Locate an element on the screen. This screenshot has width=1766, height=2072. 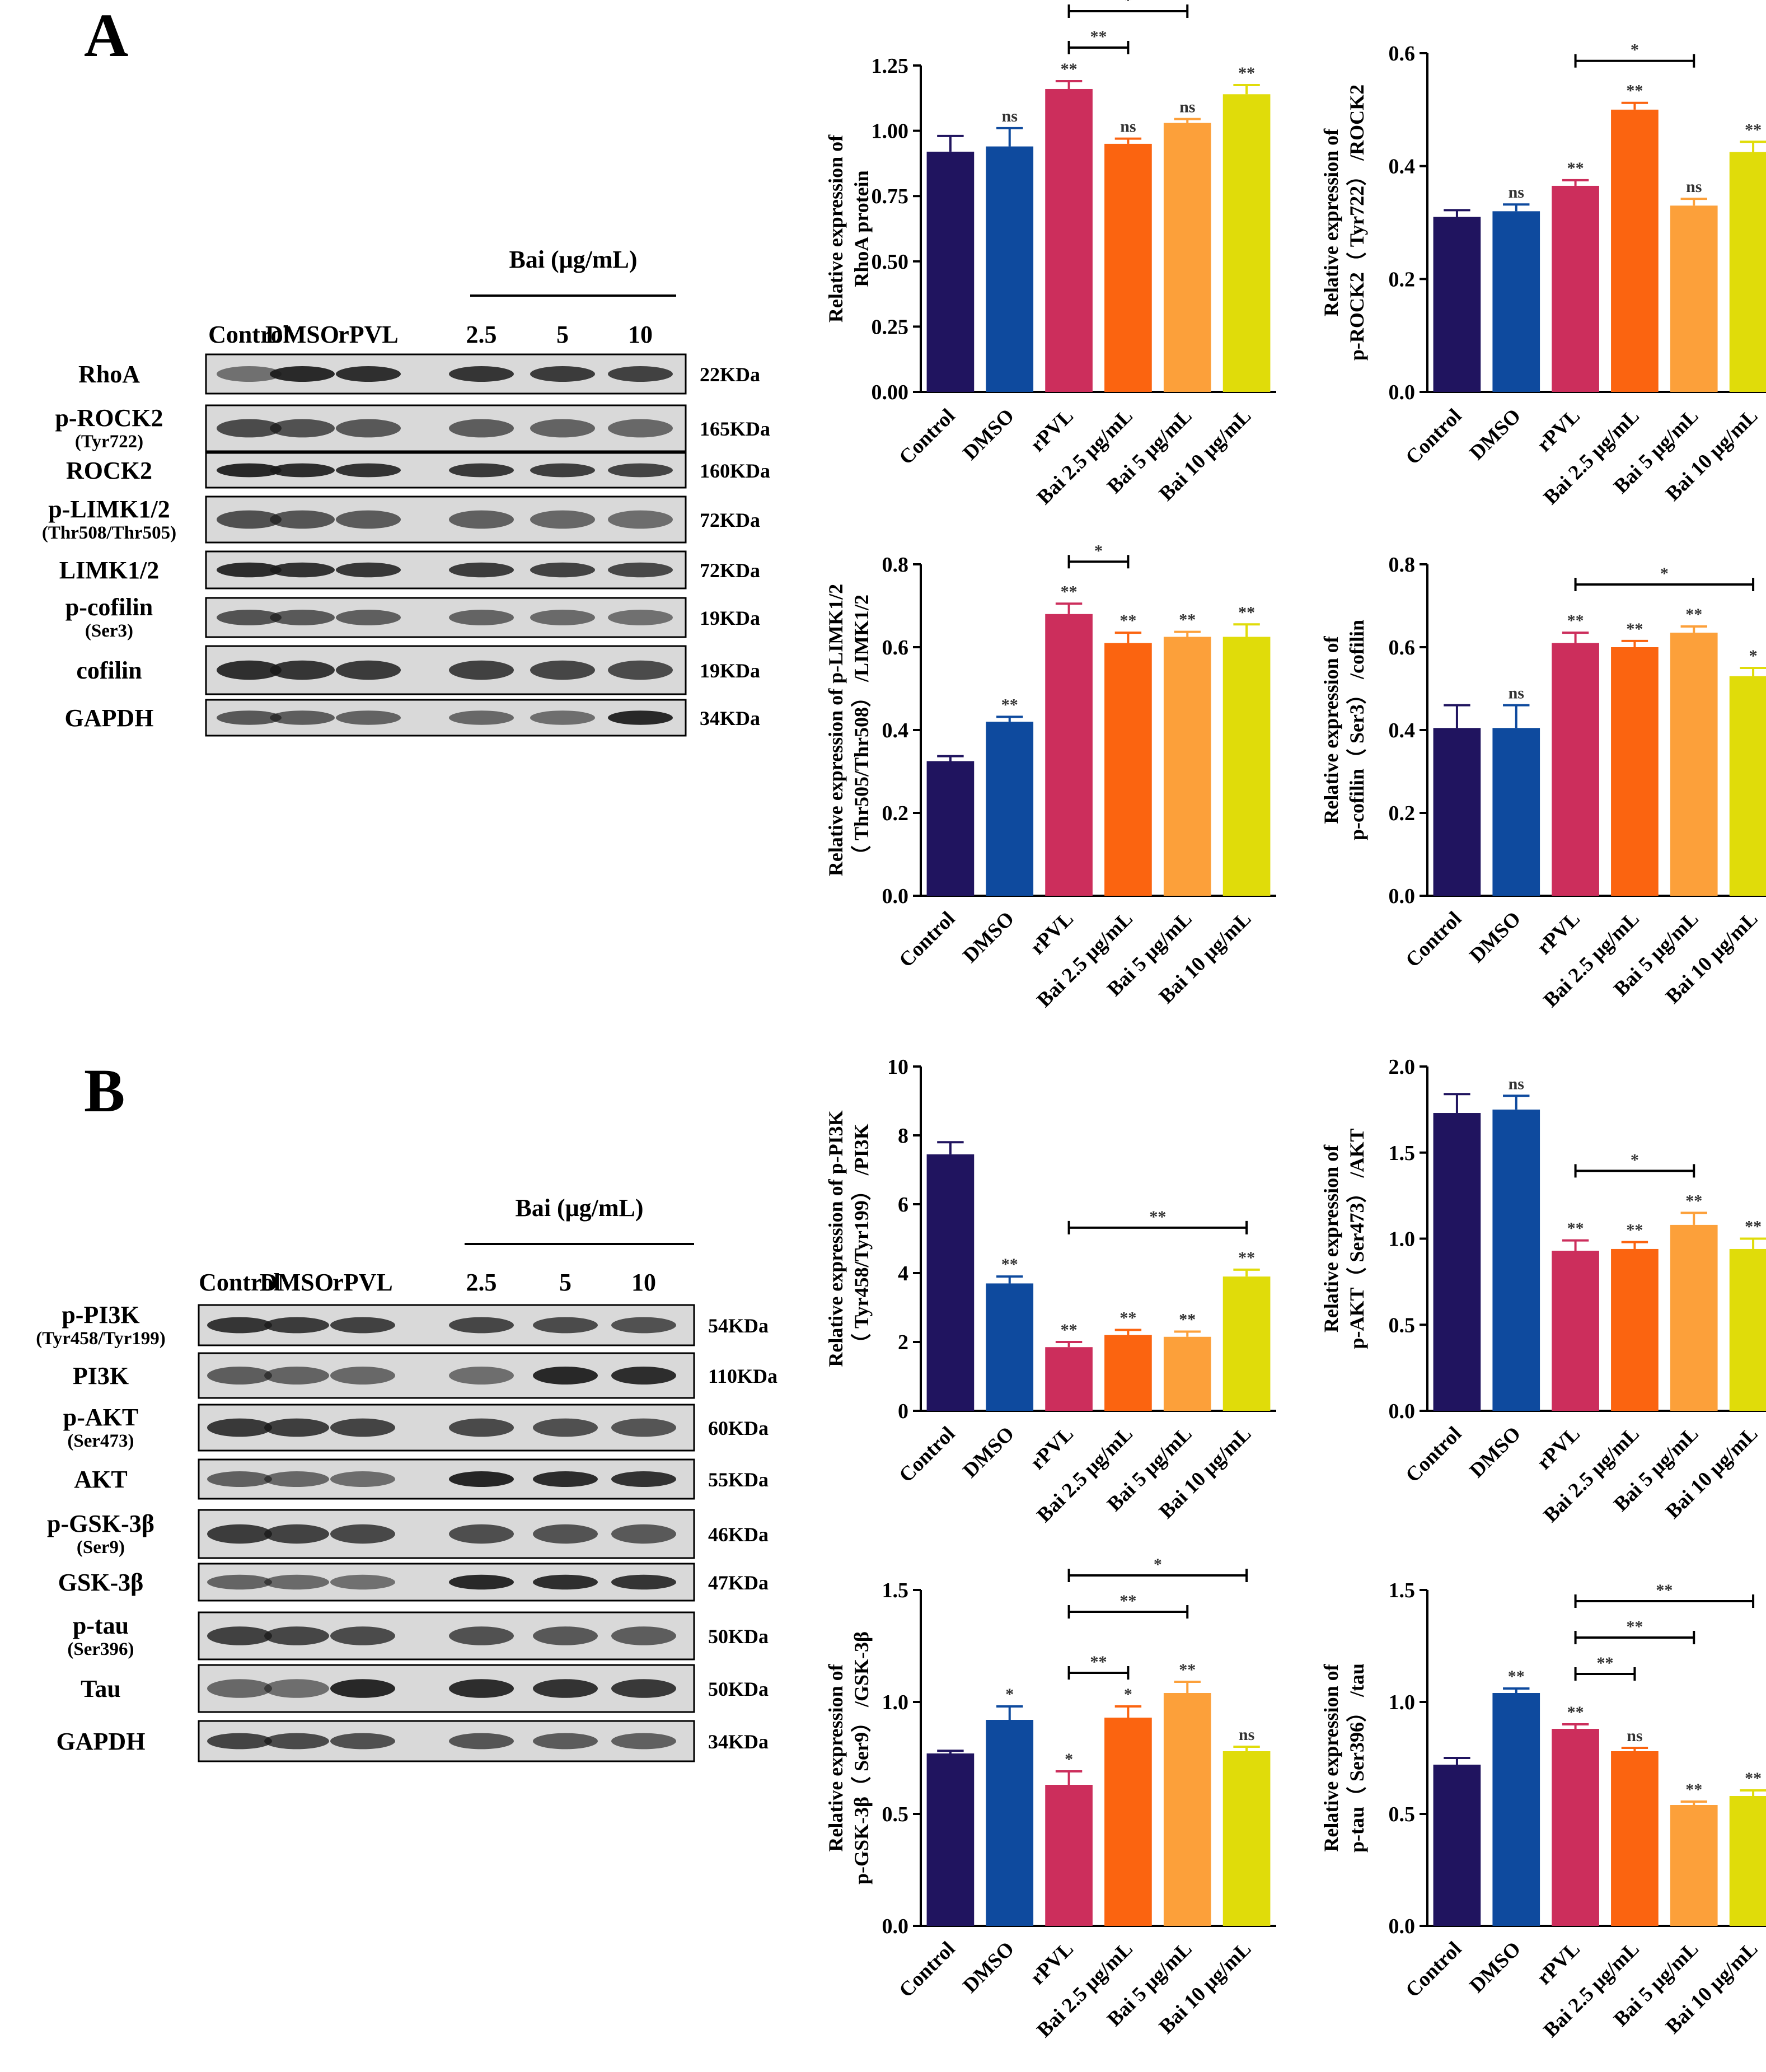
protein-label: ROCK2 is located at coordinates (109, 470).